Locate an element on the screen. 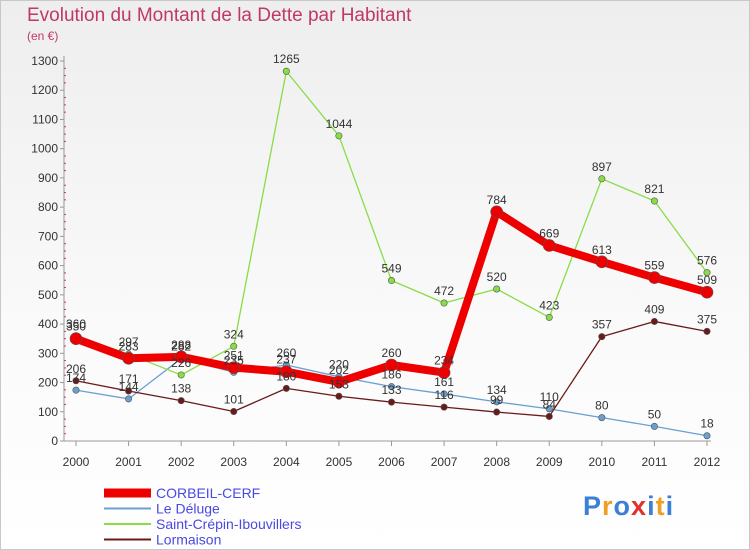  y-tick-label: 1100 is located at coordinates (45, 119).